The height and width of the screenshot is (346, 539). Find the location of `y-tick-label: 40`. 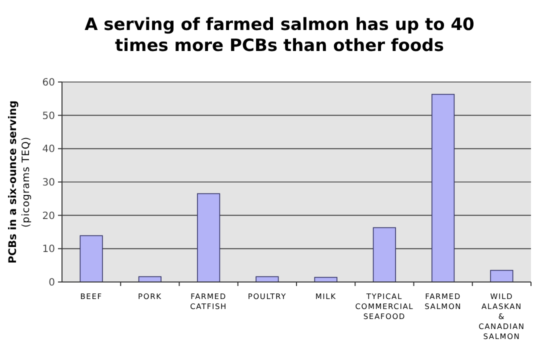

y-tick-label: 40 is located at coordinates (48, 150).